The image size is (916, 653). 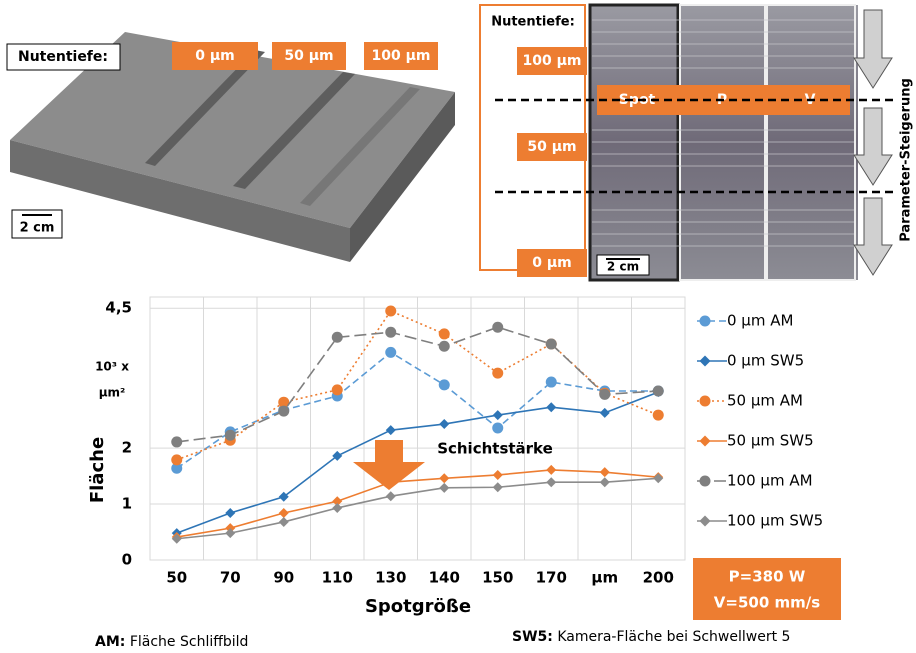 I want to click on footer-key: AM:, so click(x=110, y=642).